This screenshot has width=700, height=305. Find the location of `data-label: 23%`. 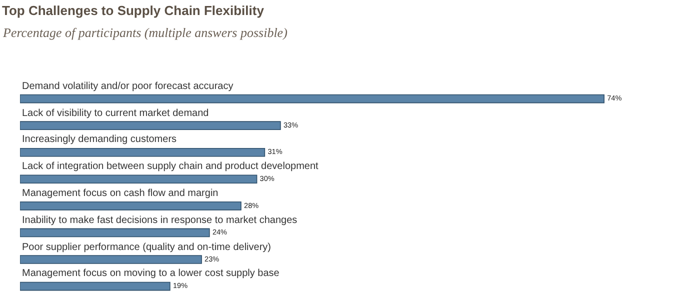

data-label: 23% is located at coordinates (212, 259).